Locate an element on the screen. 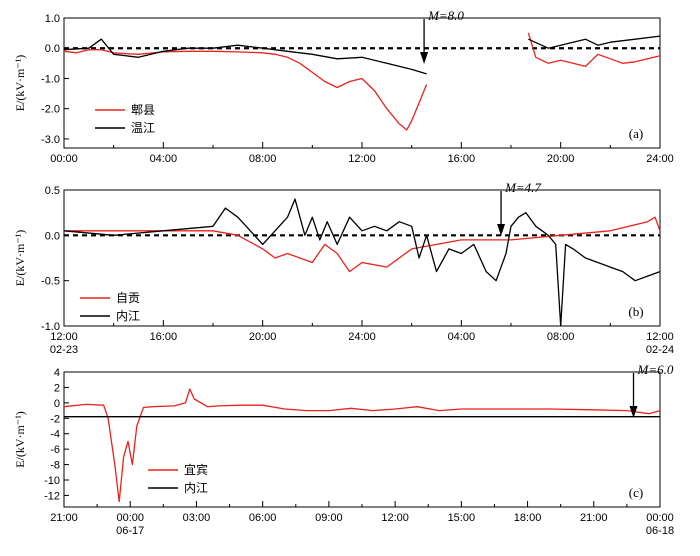 The height and width of the screenshot is (556, 700). y-tick-label: 2 is located at coordinates (57, 388).